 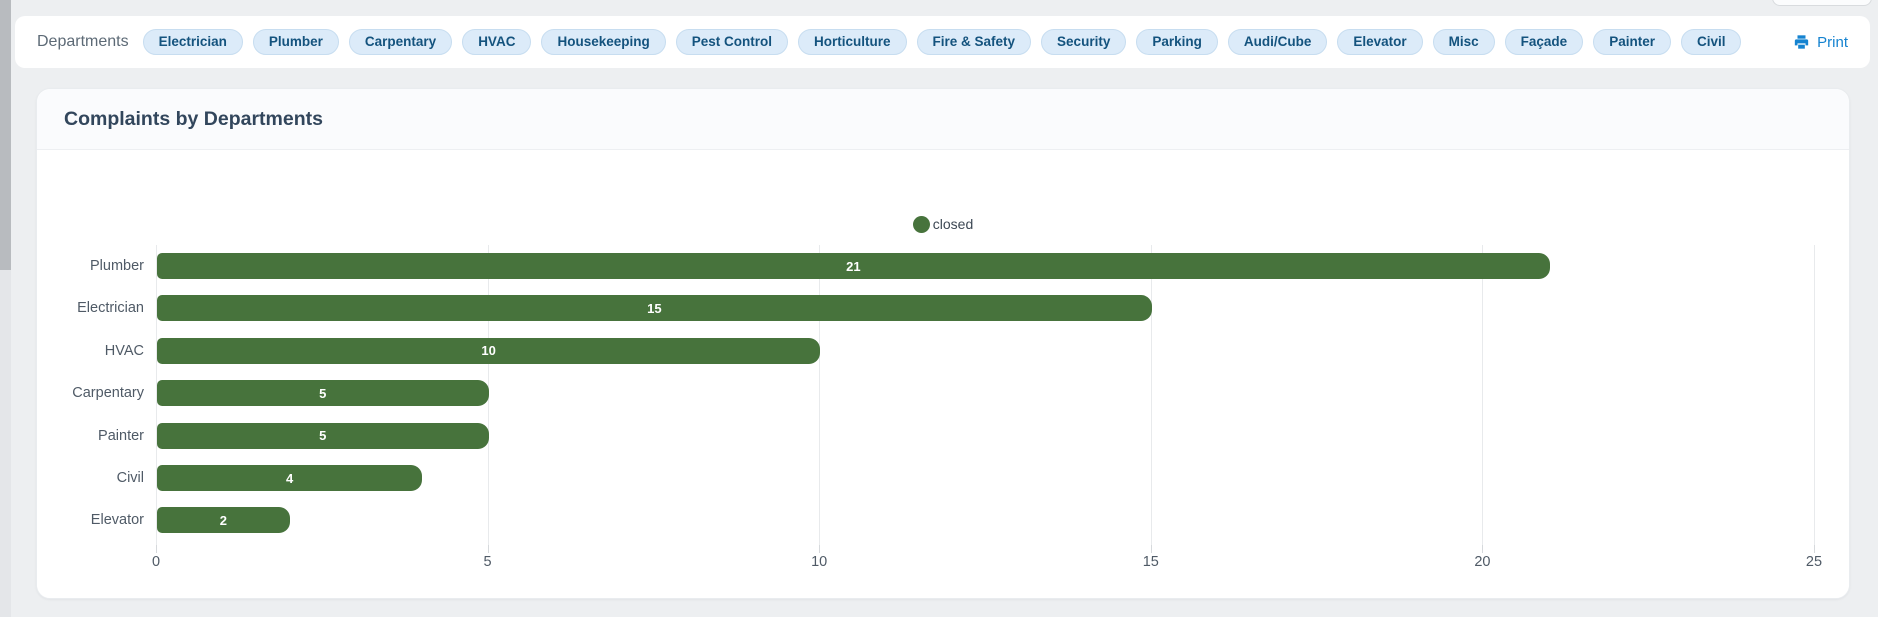 I want to click on department-pill-fa-ade: Façade, so click(x=1544, y=42).